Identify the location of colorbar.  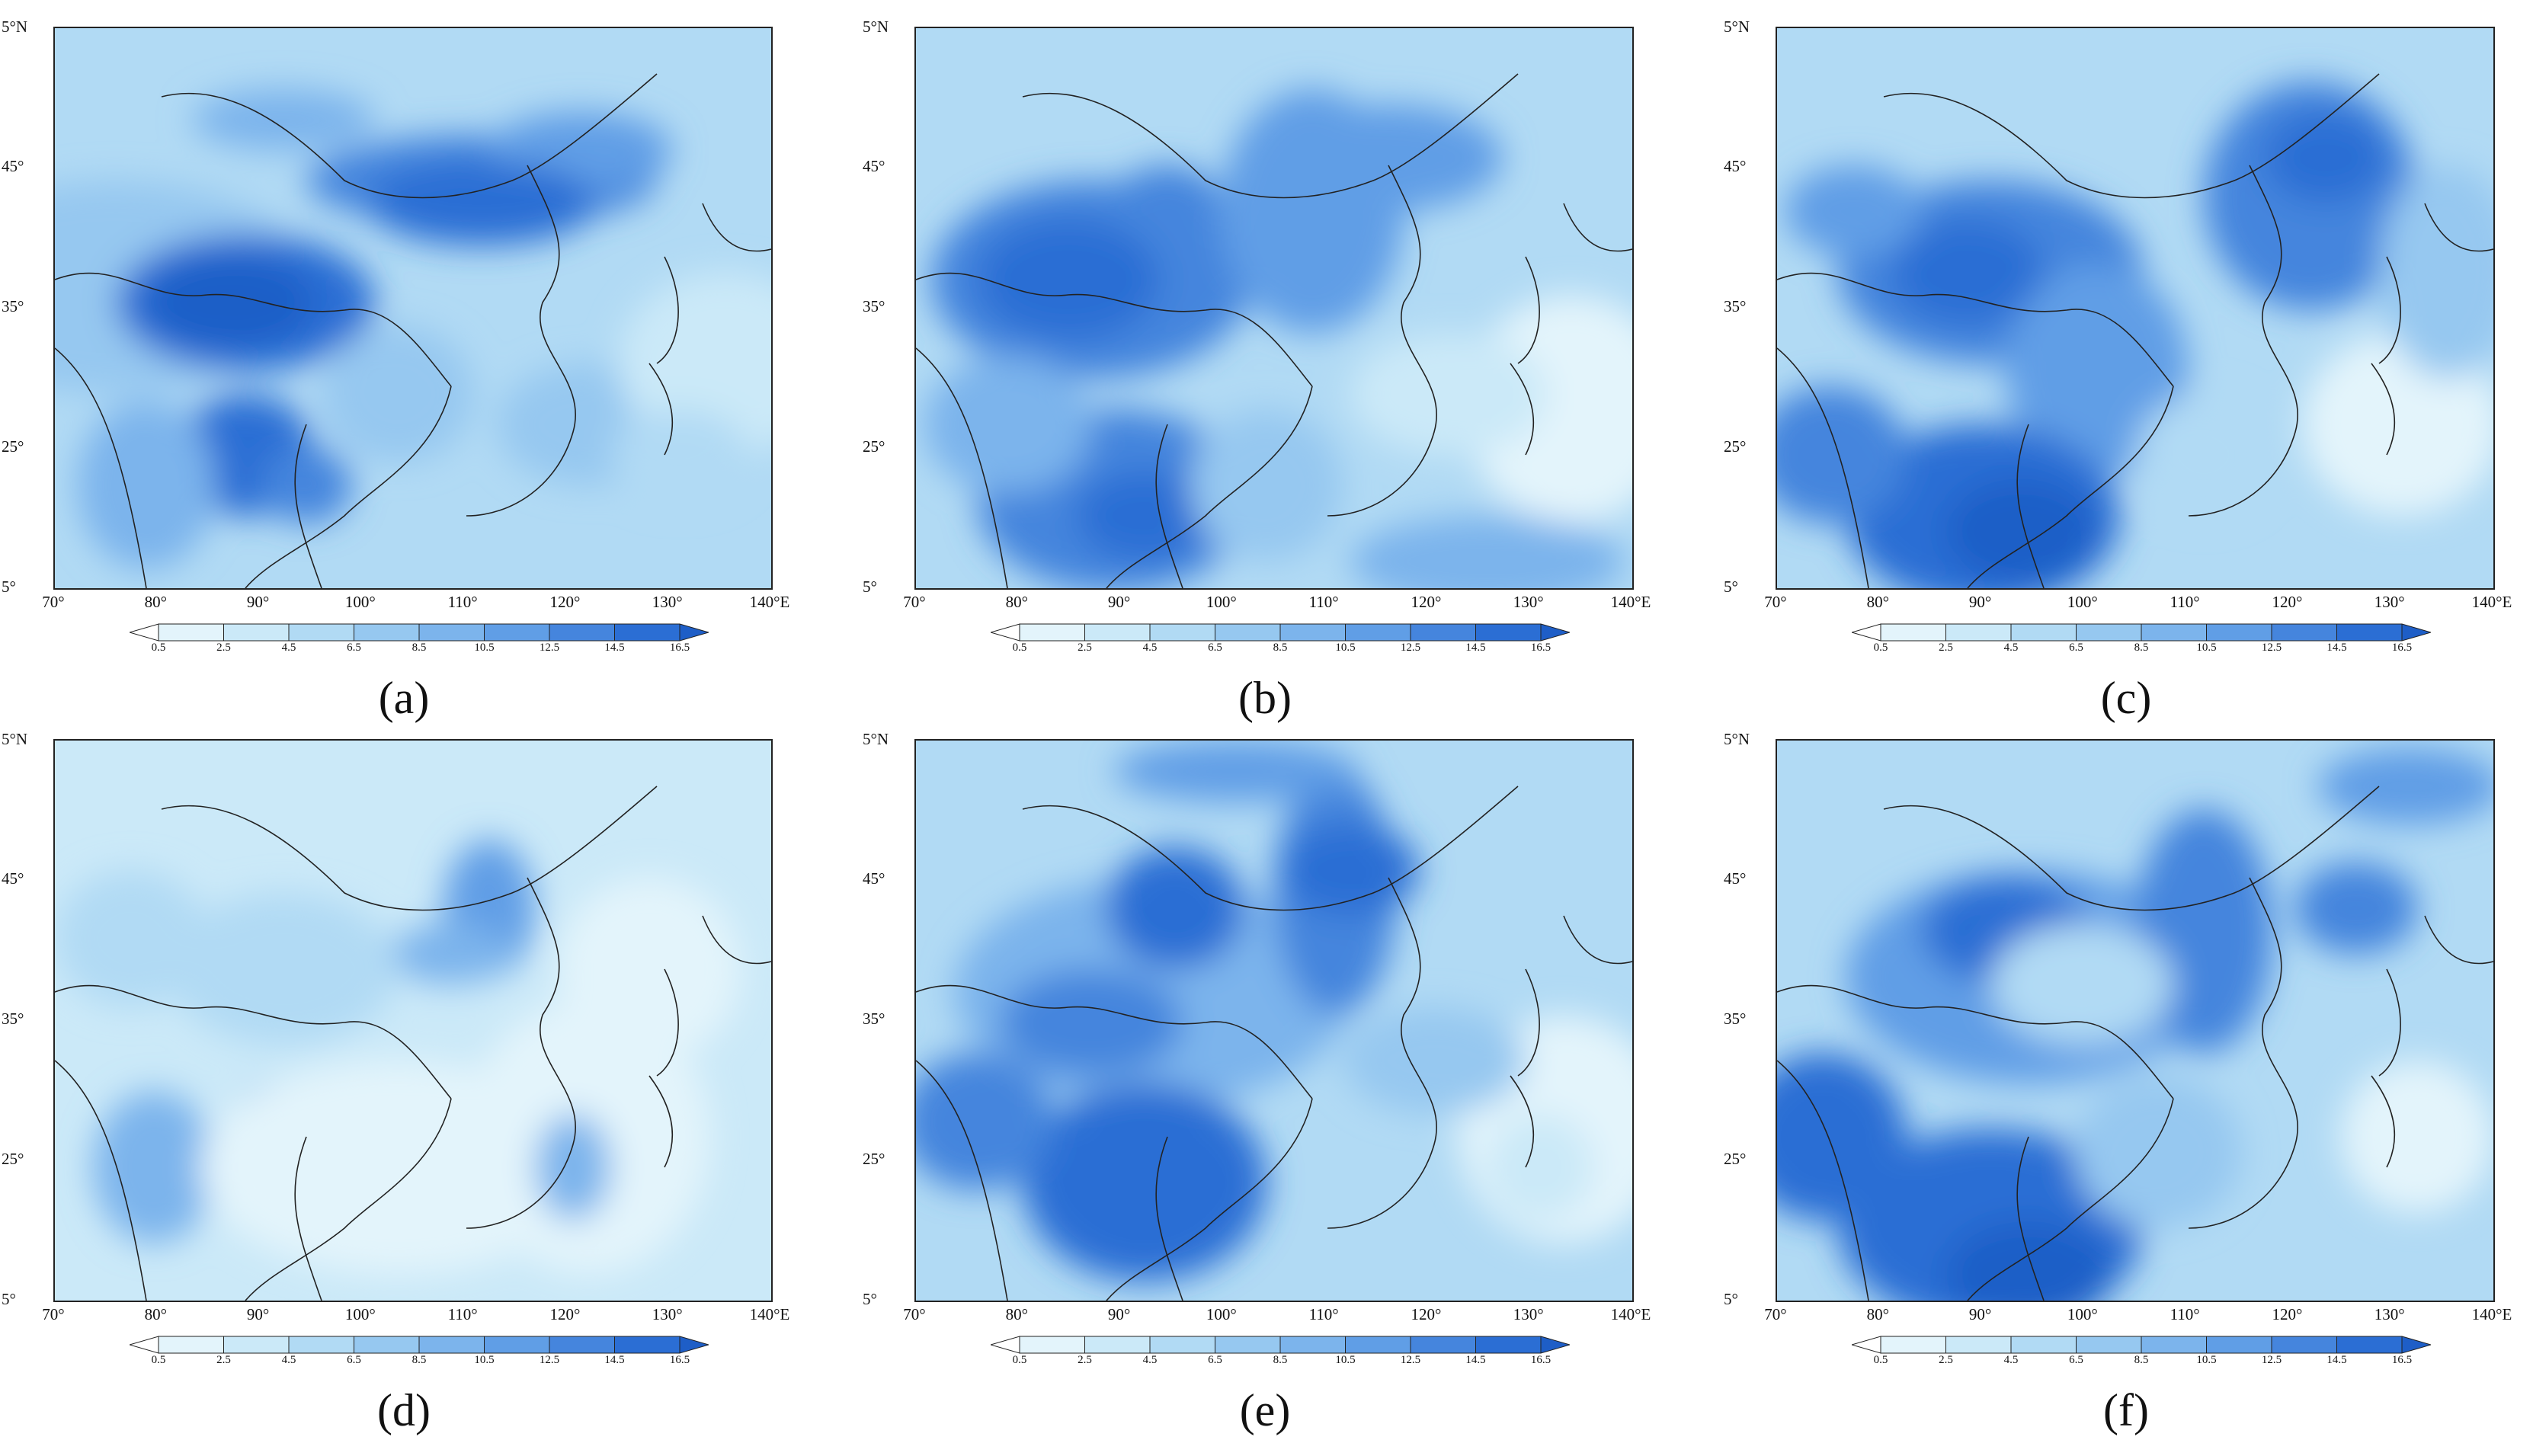
(419, 1345).